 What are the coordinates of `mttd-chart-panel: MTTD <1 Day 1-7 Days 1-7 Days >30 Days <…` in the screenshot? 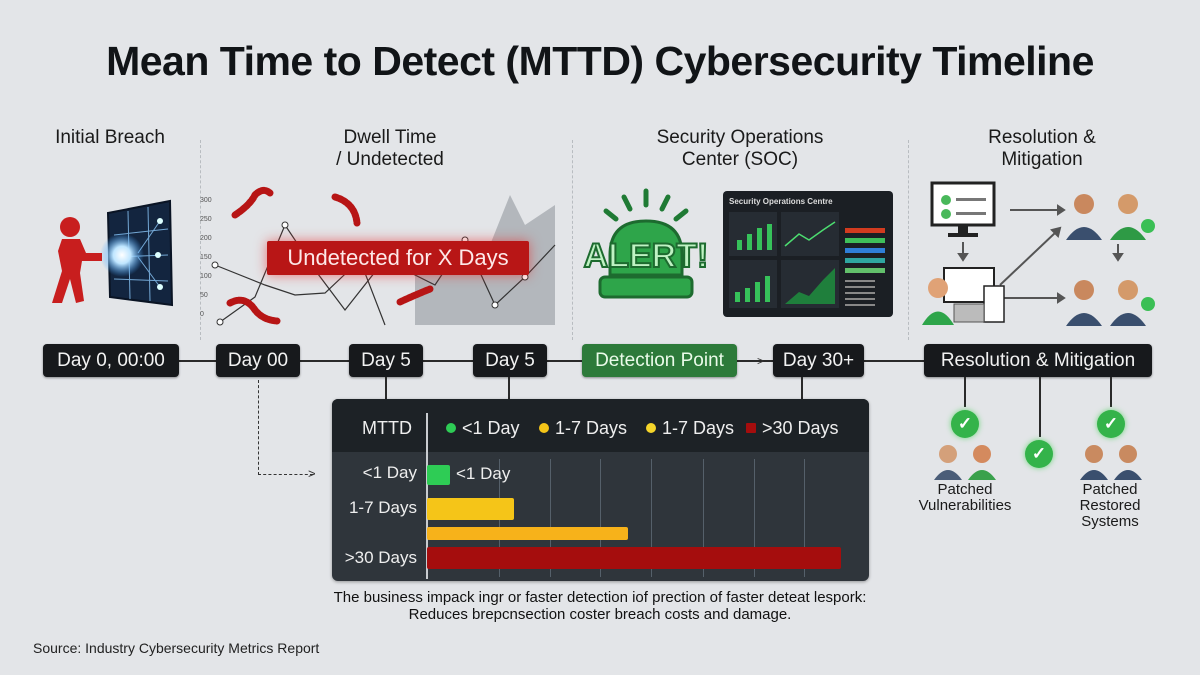 It's located at (600, 490).